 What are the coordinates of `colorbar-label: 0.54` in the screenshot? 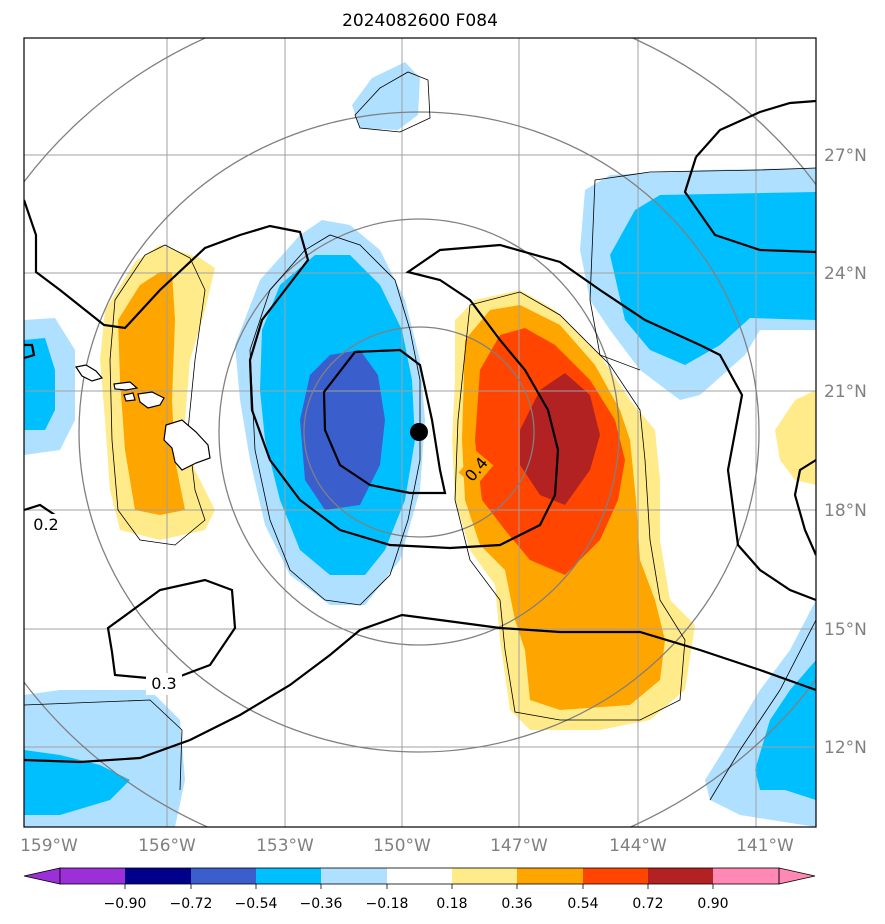 It's located at (582, 904).